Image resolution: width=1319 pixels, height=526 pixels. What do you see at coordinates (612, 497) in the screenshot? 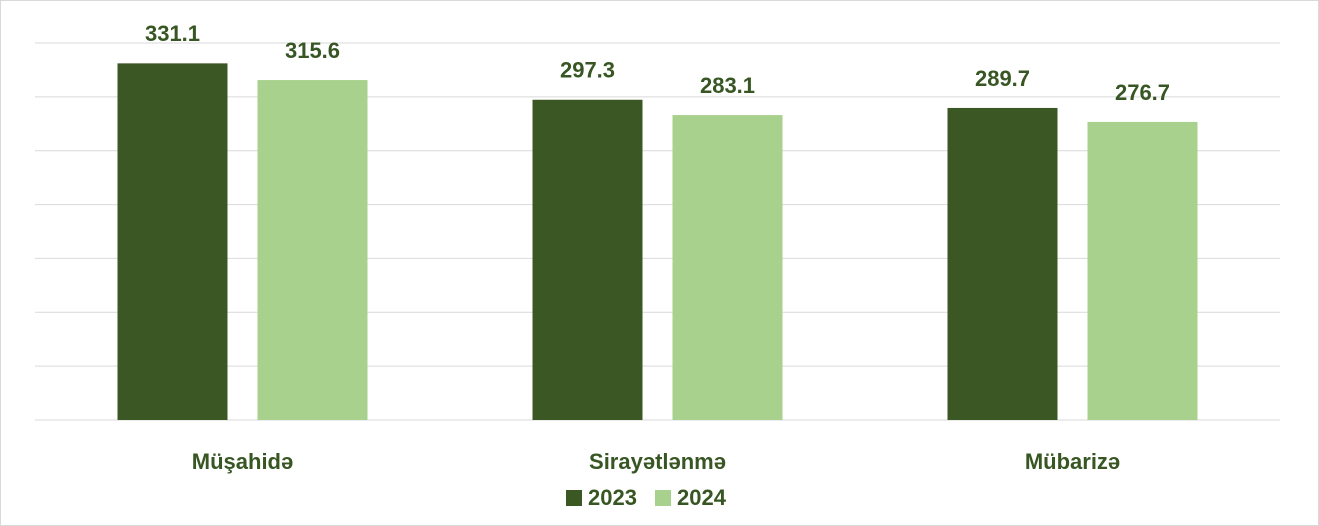
I see `legend-label: 2023` at bounding box center [612, 497].